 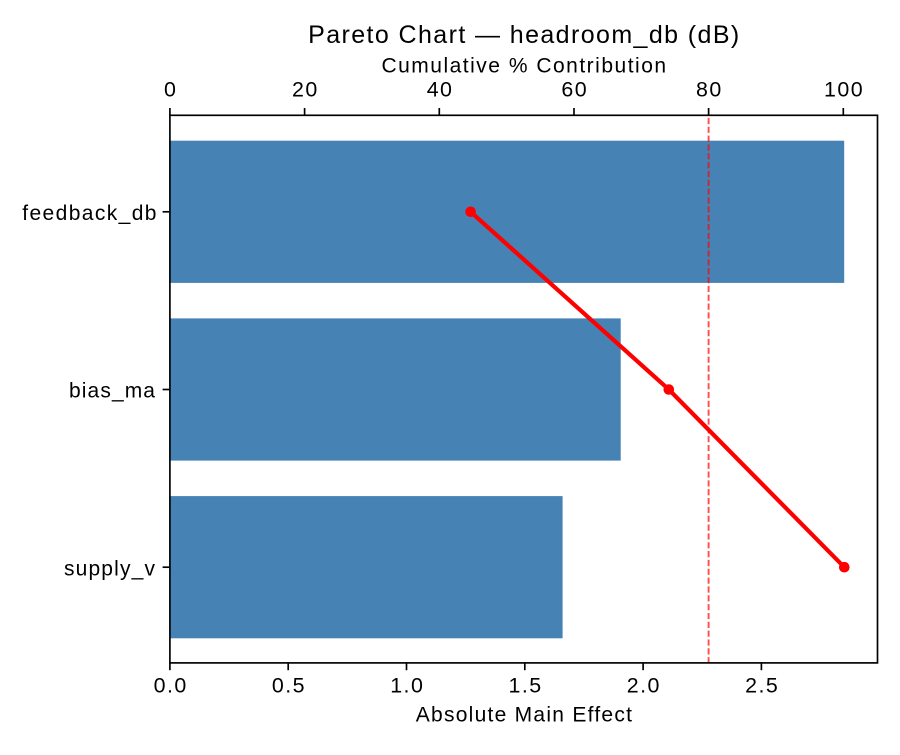 I want to click on svg-text: Cumulative % Contribution, so click(x=524, y=65).